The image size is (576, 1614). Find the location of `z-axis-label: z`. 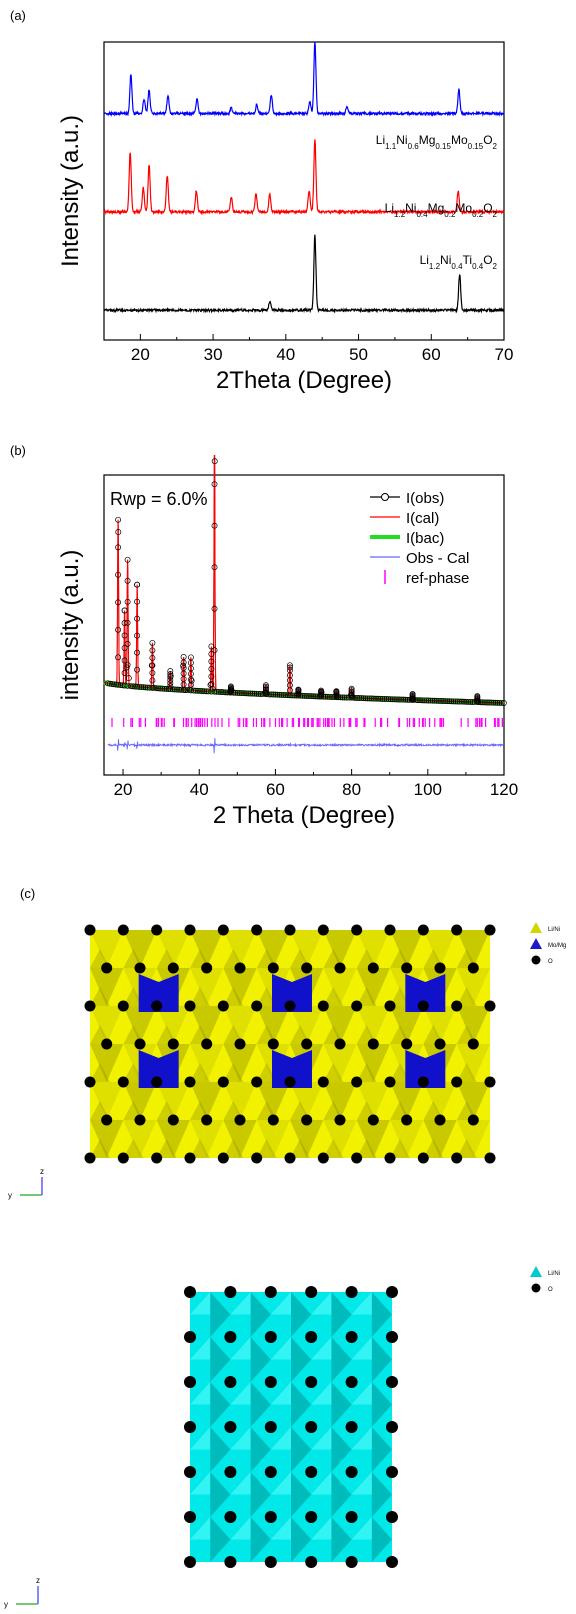

z-axis-label: z is located at coordinates (38, 1580).